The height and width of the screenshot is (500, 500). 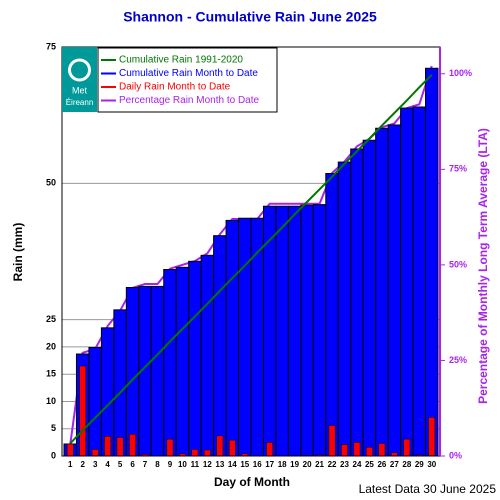 I want to click on y-tick-label: 10, so click(x=51, y=401).